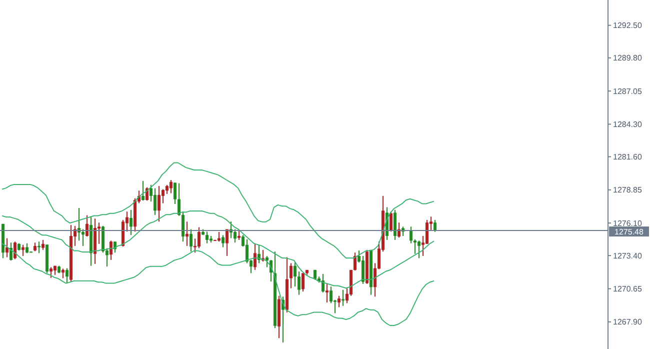  Describe the element at coordinates (627, 223) in the screenshot. I see `y-tick-label: 1276.10` at that location.